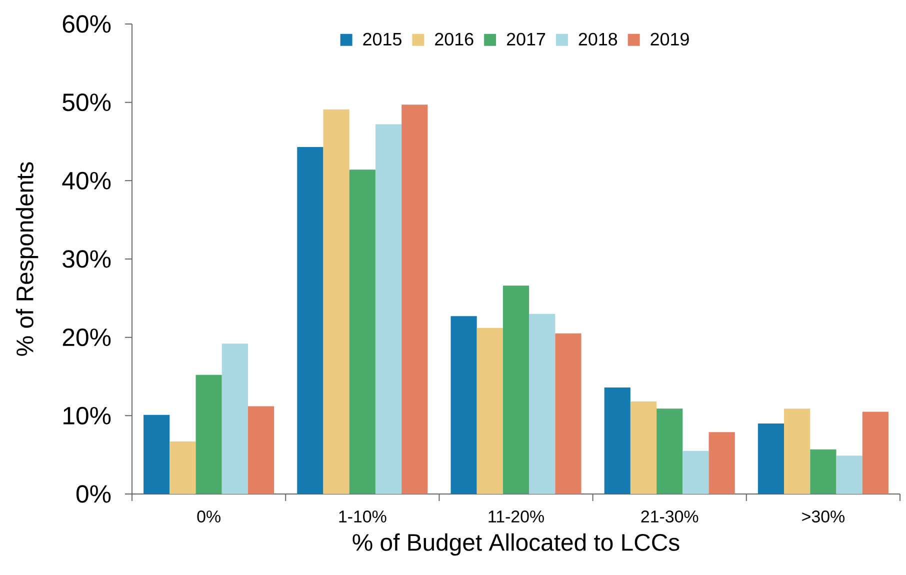 The height and width of the screenshot is (575, 906). I want to click on y-axis-title: % of Respondents, so click(27, 259).